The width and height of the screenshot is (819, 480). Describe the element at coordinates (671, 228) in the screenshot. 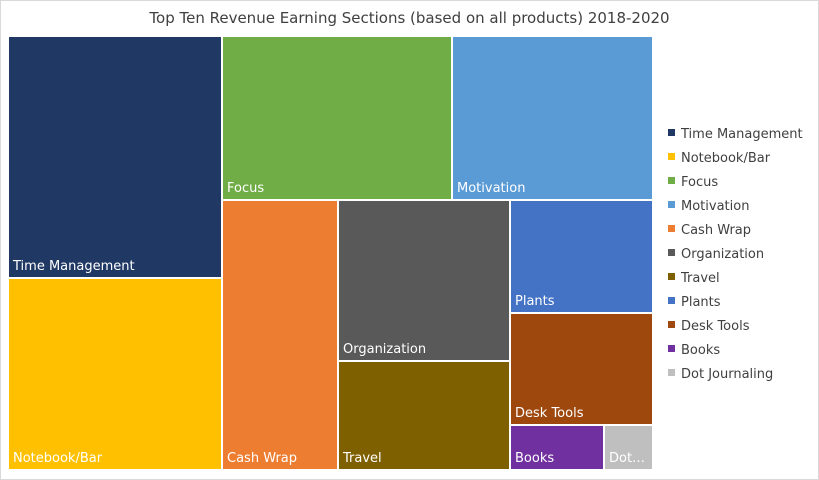

I see `legend-swatch-cash-wrap` at that location.